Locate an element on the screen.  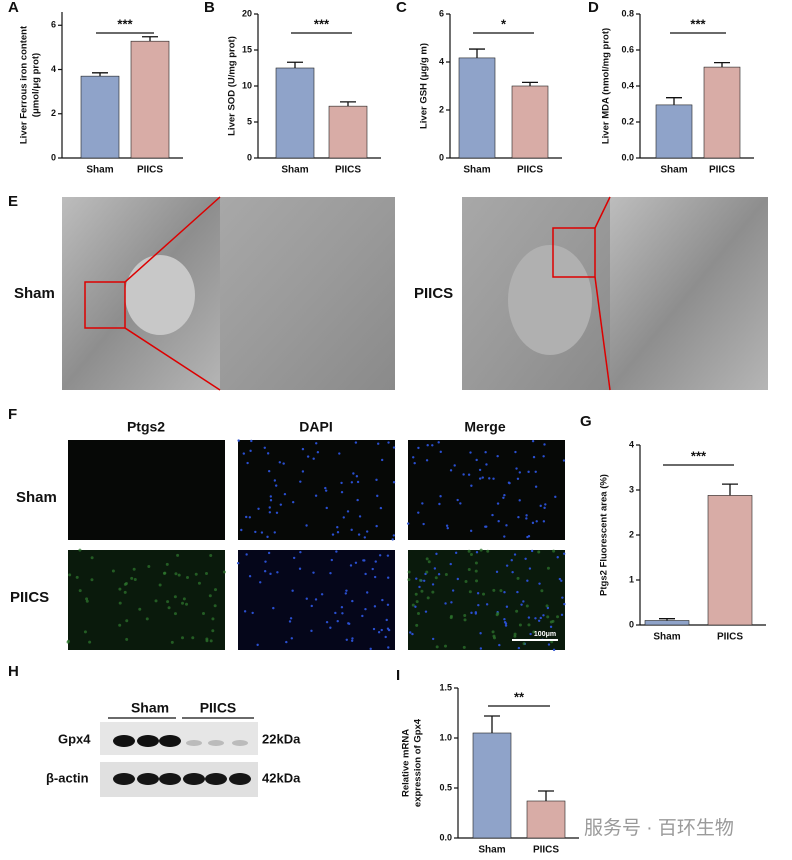
y-tick-label: 3 is located at coordinates (631, 489).